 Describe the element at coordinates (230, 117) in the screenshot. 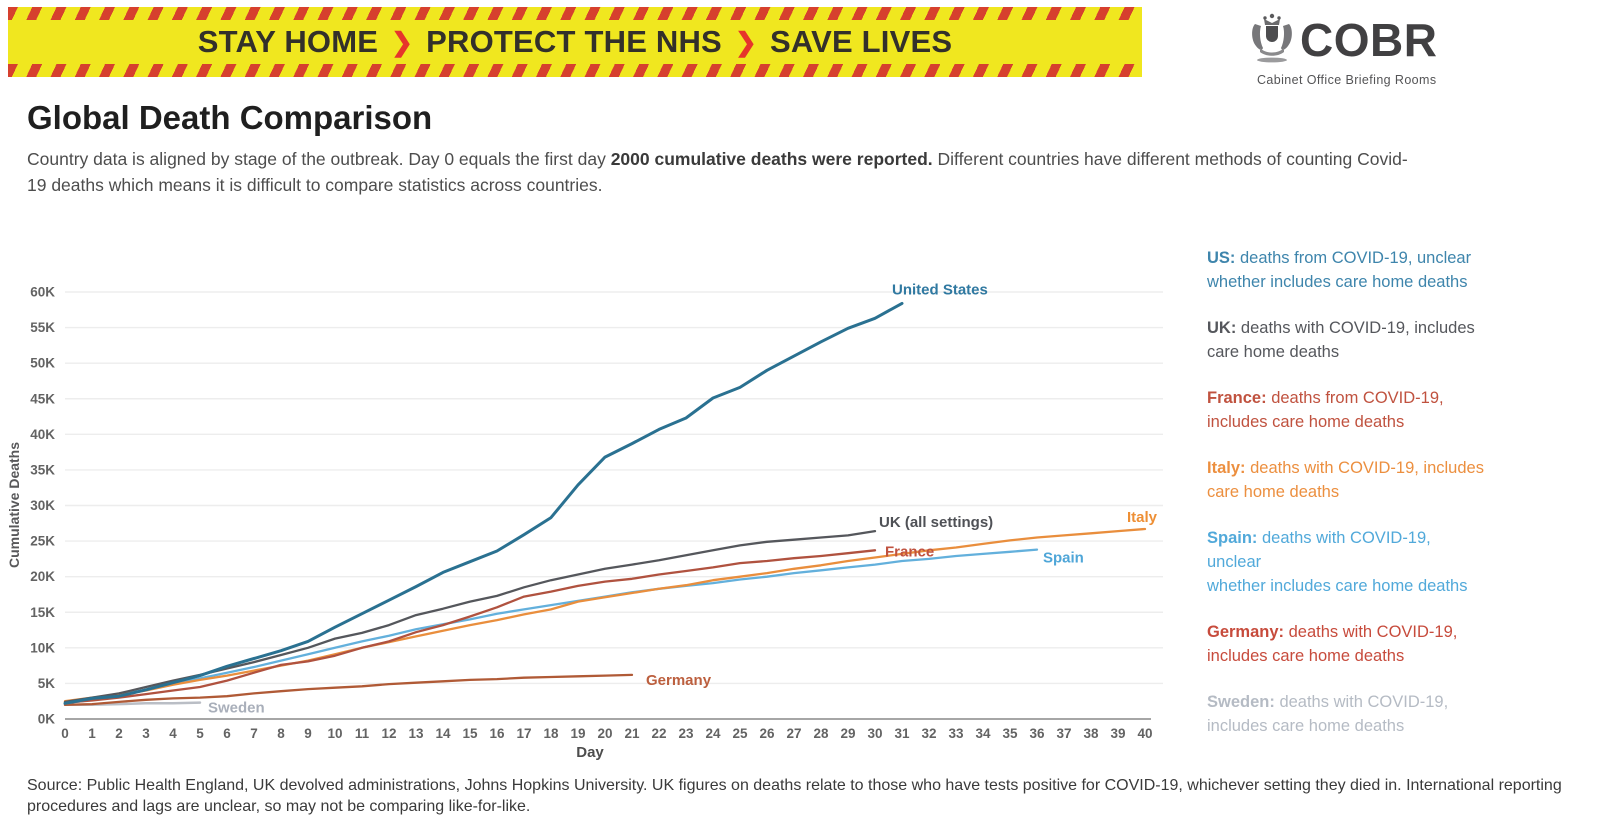

I see `page-title: Global Death Comparison` at that location.